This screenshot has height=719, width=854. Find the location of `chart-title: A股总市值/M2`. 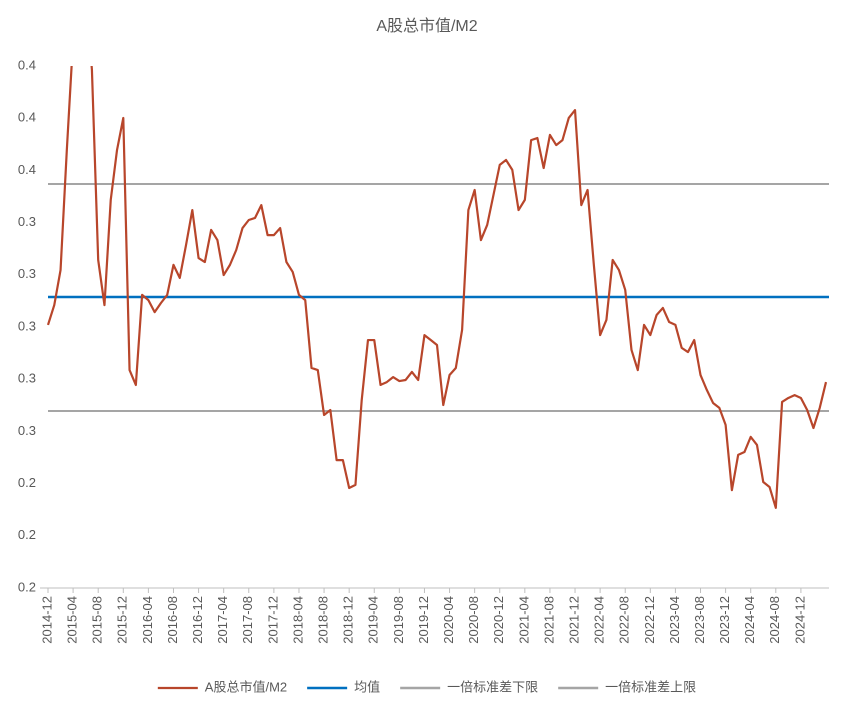

chart-title: A股总市值/M2 is located at coordinates (426, 26).